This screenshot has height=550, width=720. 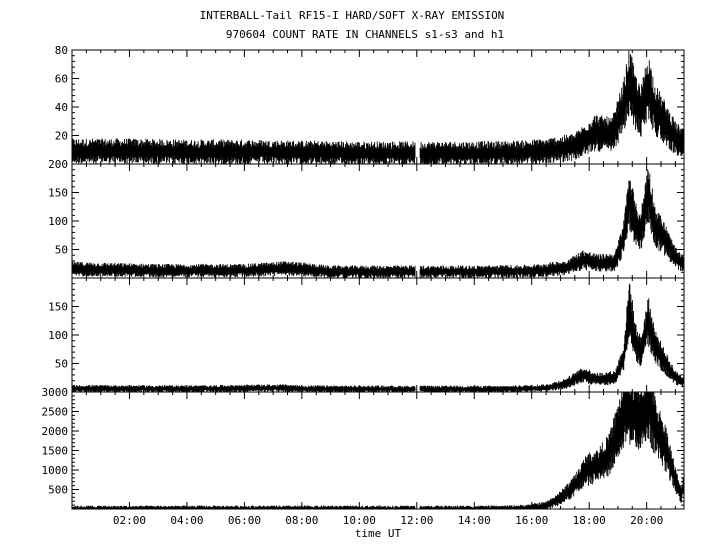 I want to click on y-tick-label: 200, so click(x=58, y=164).